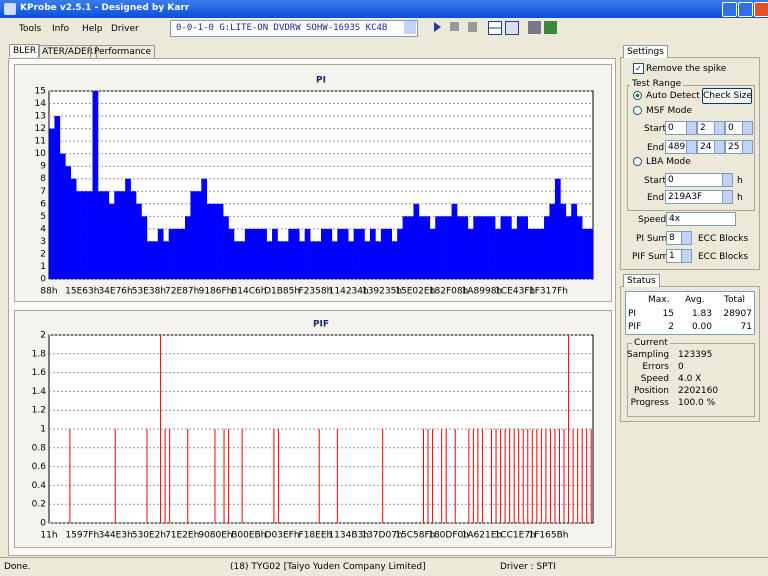 This screenshot has height=576, width=768. I want to click on unit-label: ECC Blocks, so click(723, 239).